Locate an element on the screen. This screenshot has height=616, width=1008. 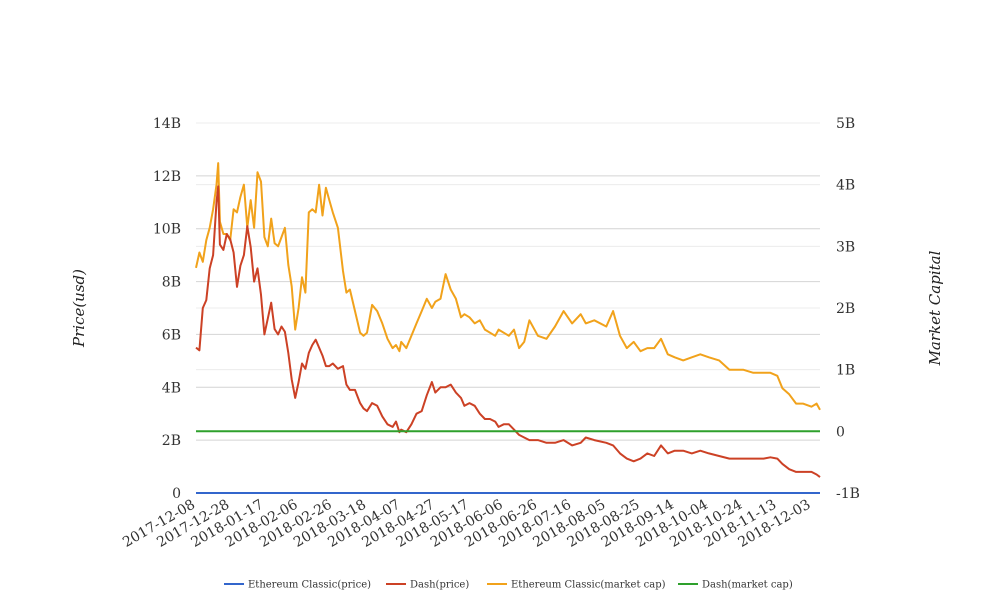
y-right-axis-title: Market Capital is located at coordinates (935, 308).